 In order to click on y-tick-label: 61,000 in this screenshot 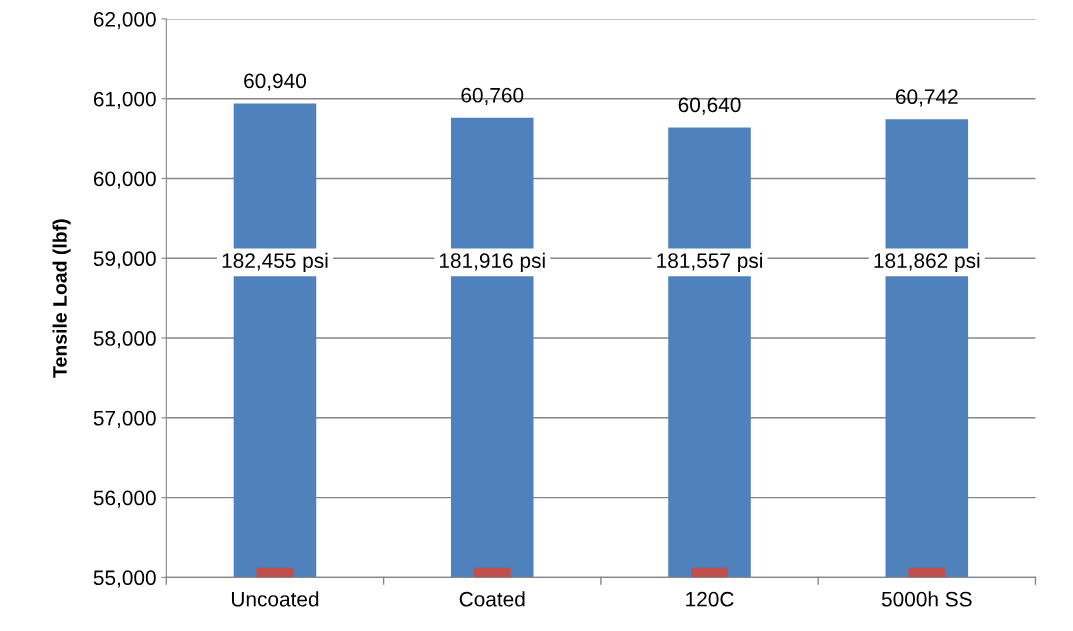, I will do `click(124, 100)`.